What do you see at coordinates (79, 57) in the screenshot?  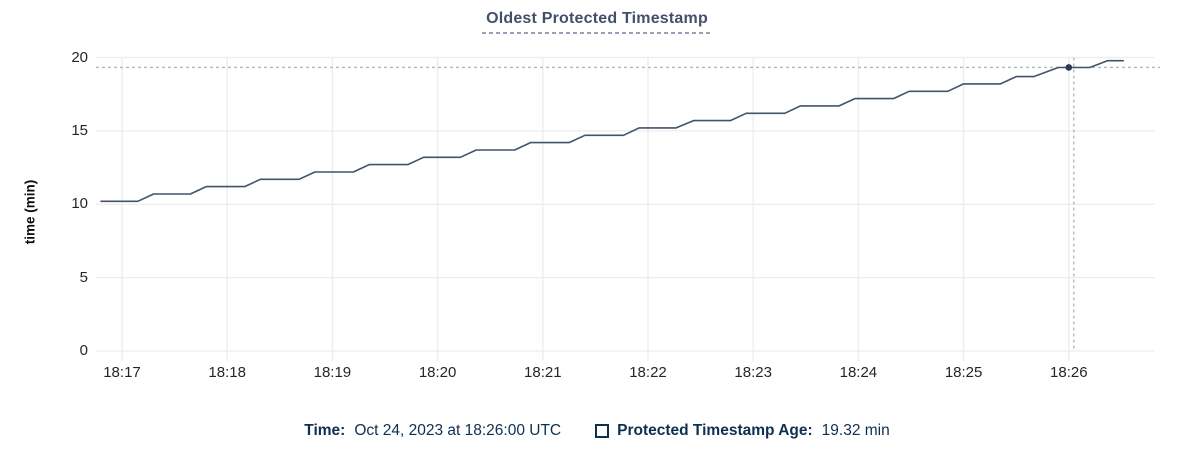 I see `y-tick-label: 20` at bounding box center [79, 57].